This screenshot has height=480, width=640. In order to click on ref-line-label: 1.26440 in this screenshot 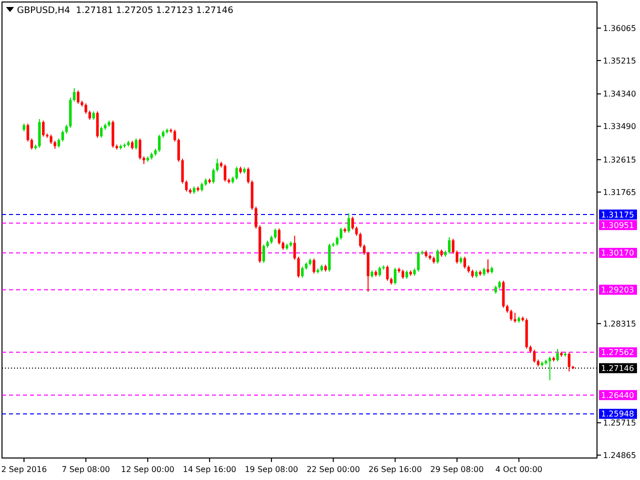, I will do `click(617, 395)`.